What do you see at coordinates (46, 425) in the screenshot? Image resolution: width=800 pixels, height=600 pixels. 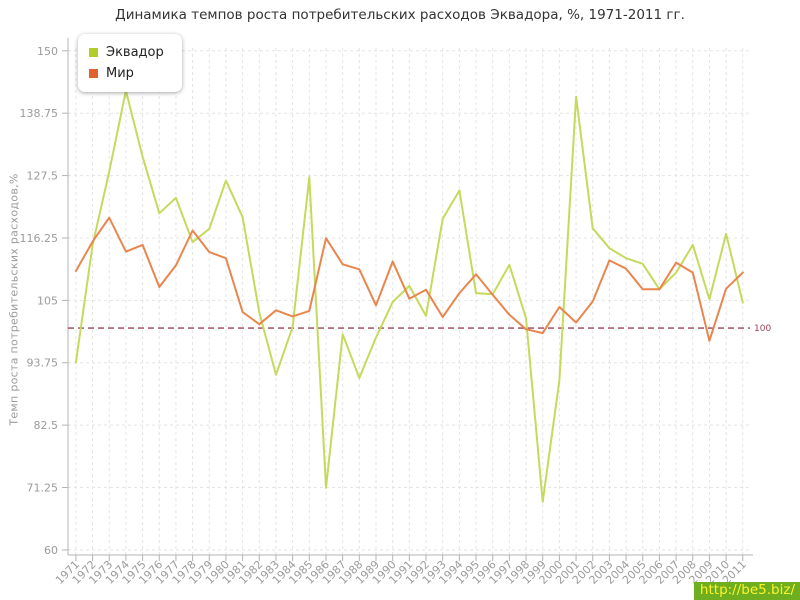 I see `y-axis-tick-label: 82.5` at bounding box center [46, 425].